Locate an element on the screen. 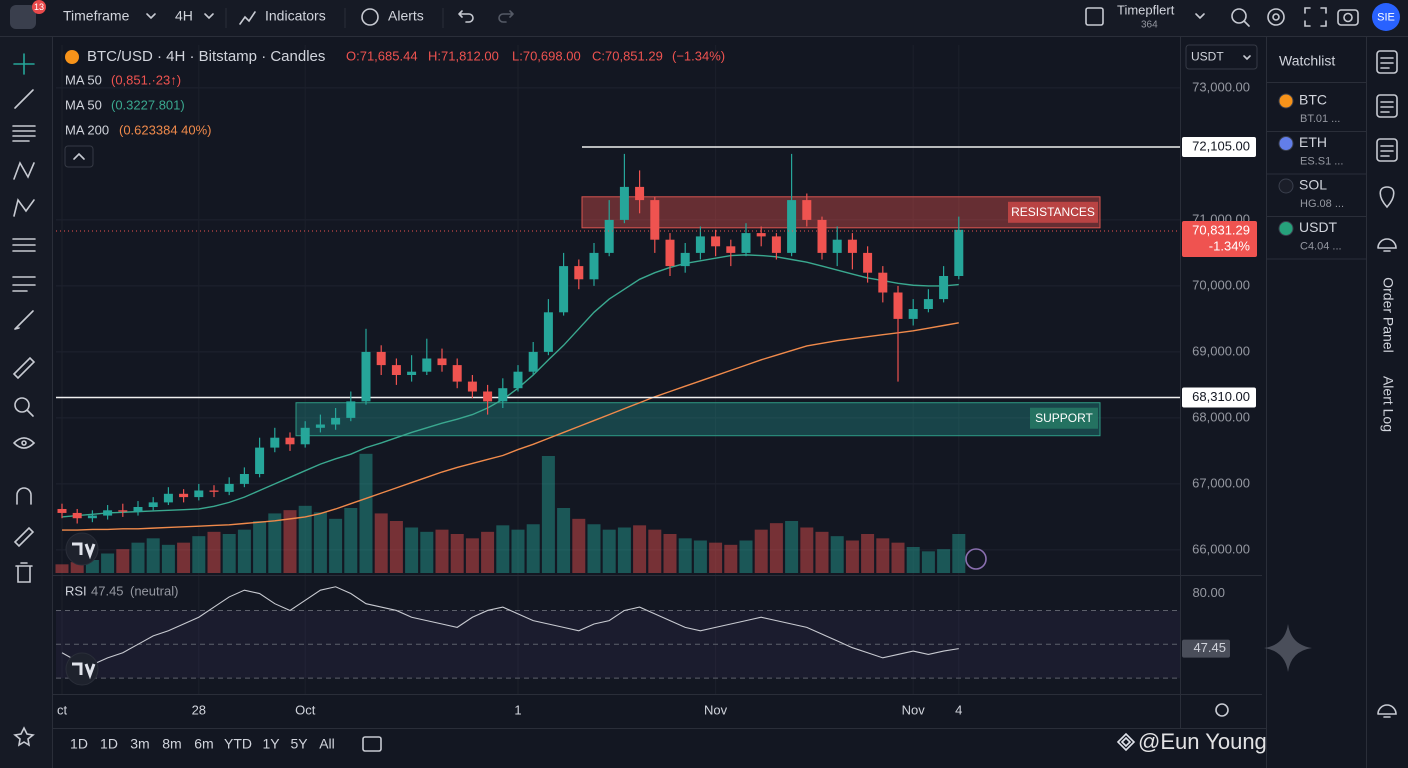  currency-select is located at coordinates (1221, 57).